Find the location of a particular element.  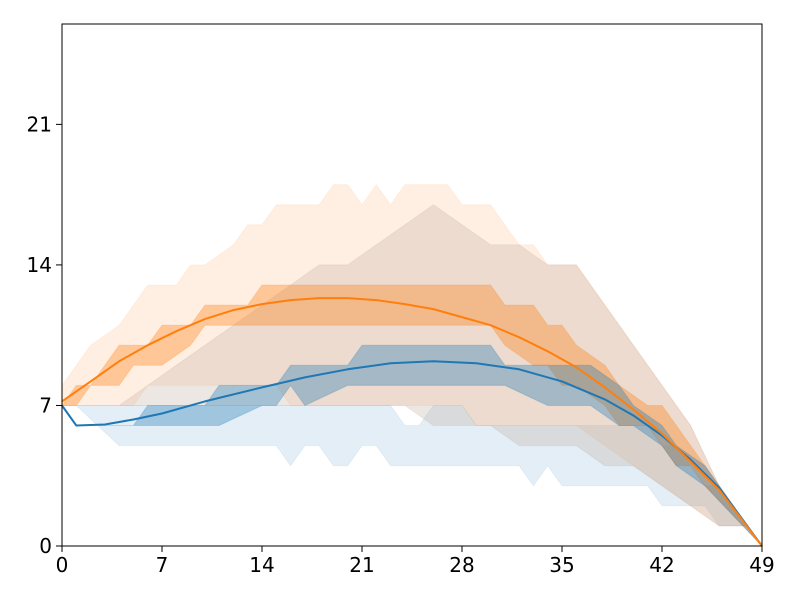

x-tick-label: 49 is located at coordinates (761, 565).